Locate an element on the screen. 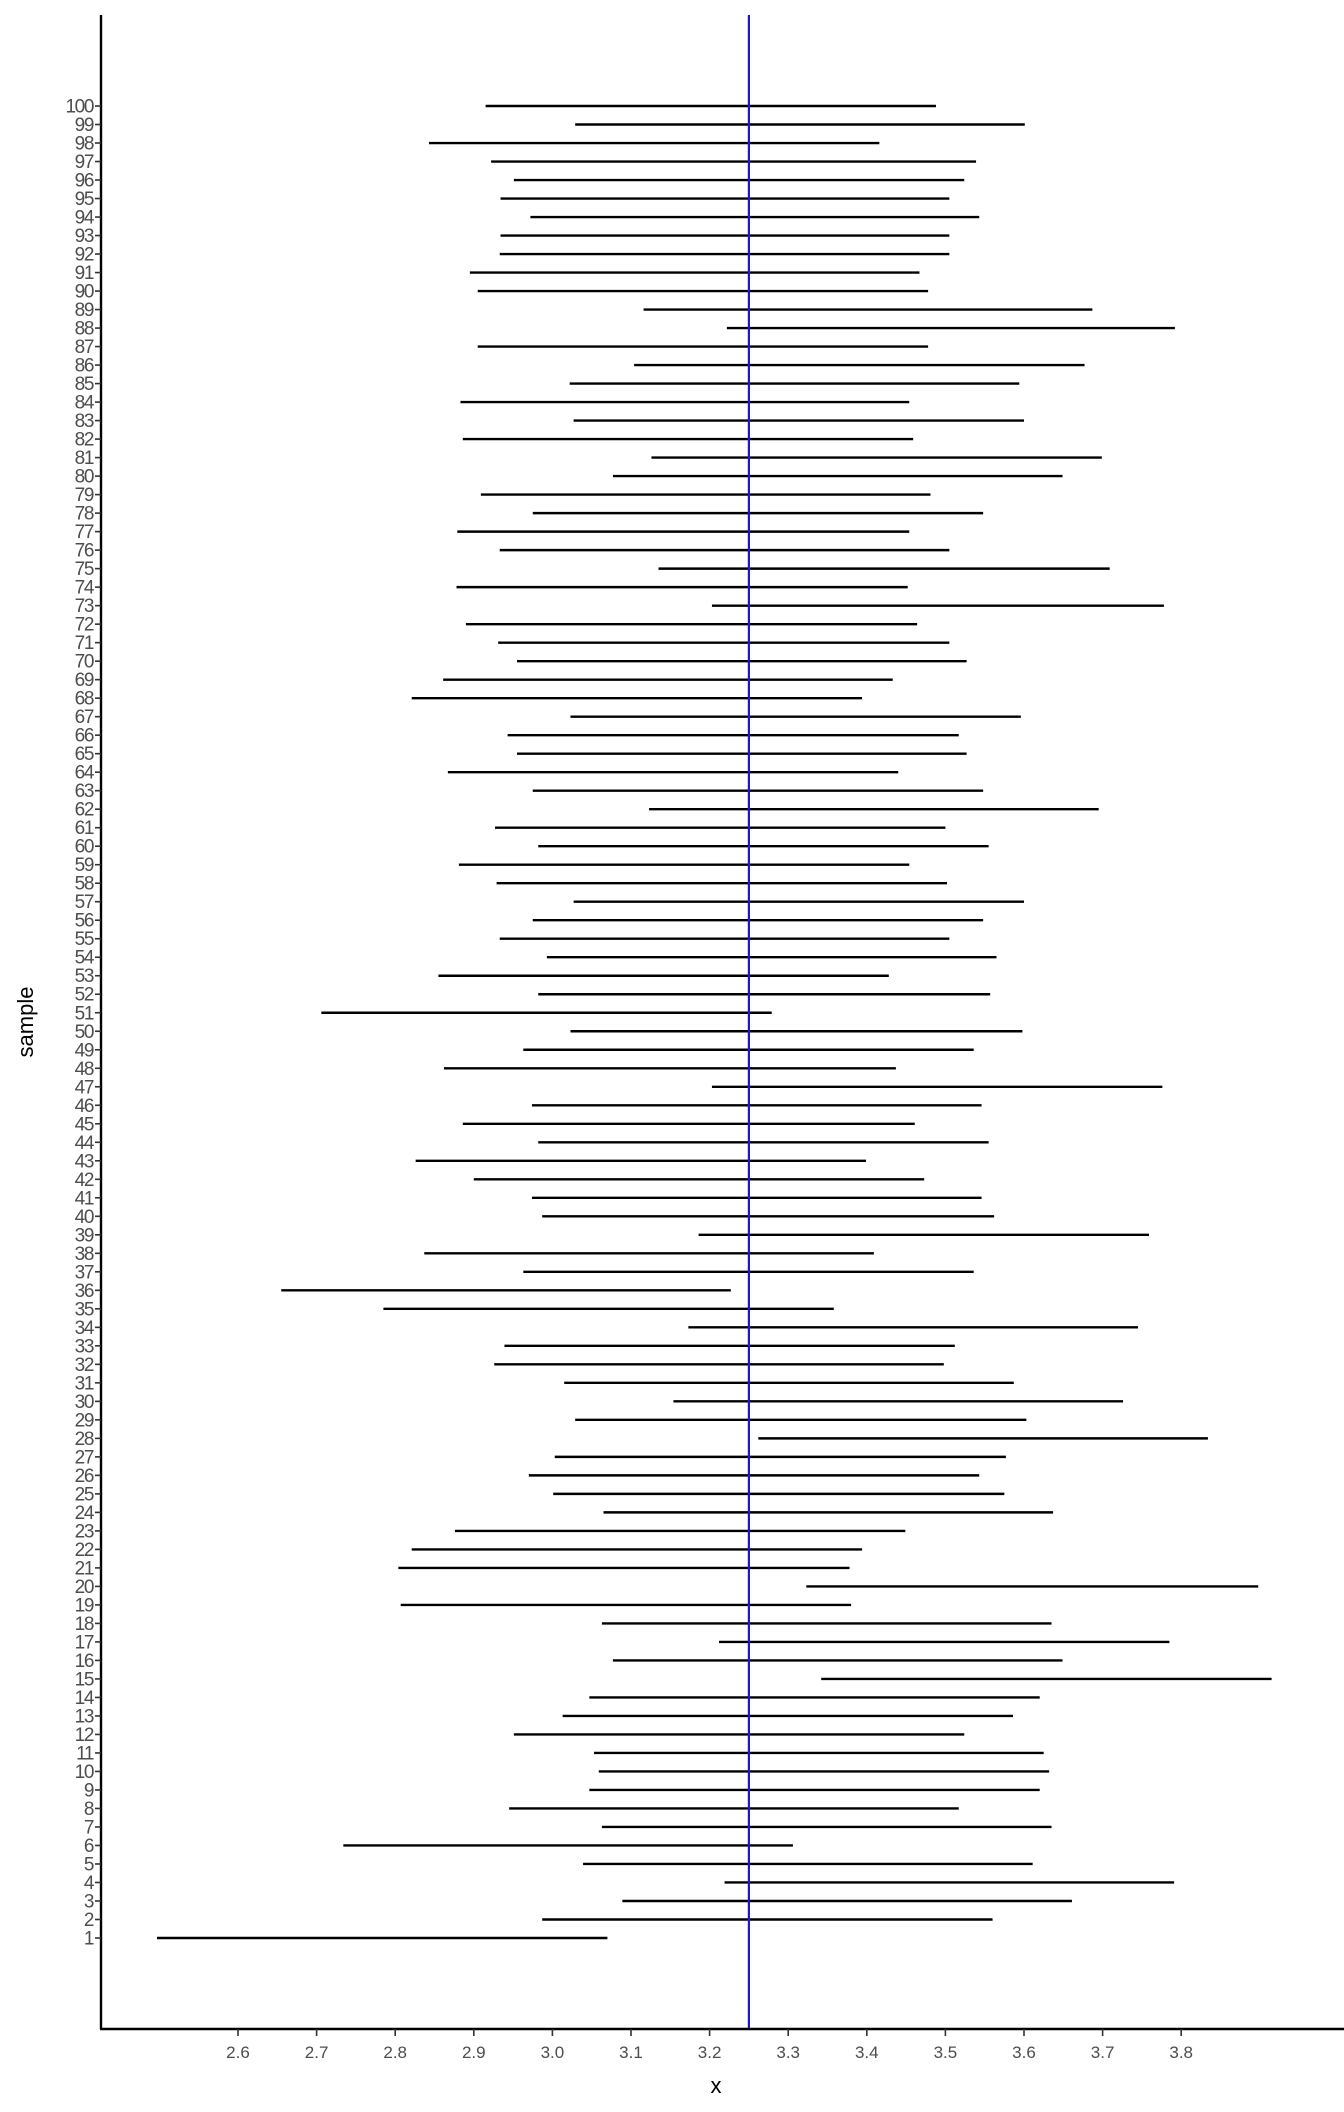  y-tick-label: 85 is located at coordinates (84, 384).